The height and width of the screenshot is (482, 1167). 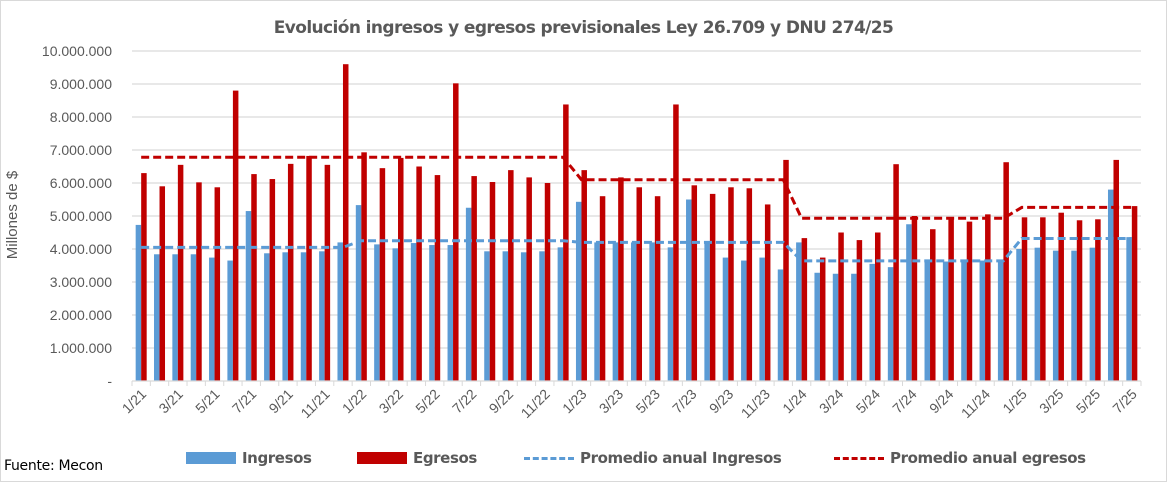 What do you see at coordinates (249, 458) in the screenshot?
I see `legend-item-ingresos: Ingresos` at bounding box center [249, 458].